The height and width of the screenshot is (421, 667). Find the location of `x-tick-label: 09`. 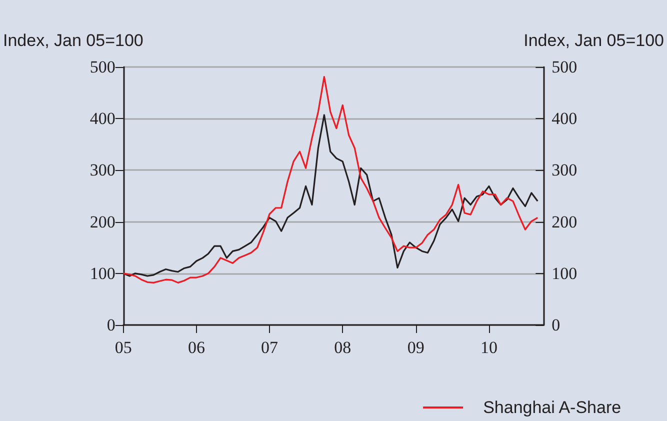

x-tick-label: 09 is located at coordinates (415, 347).